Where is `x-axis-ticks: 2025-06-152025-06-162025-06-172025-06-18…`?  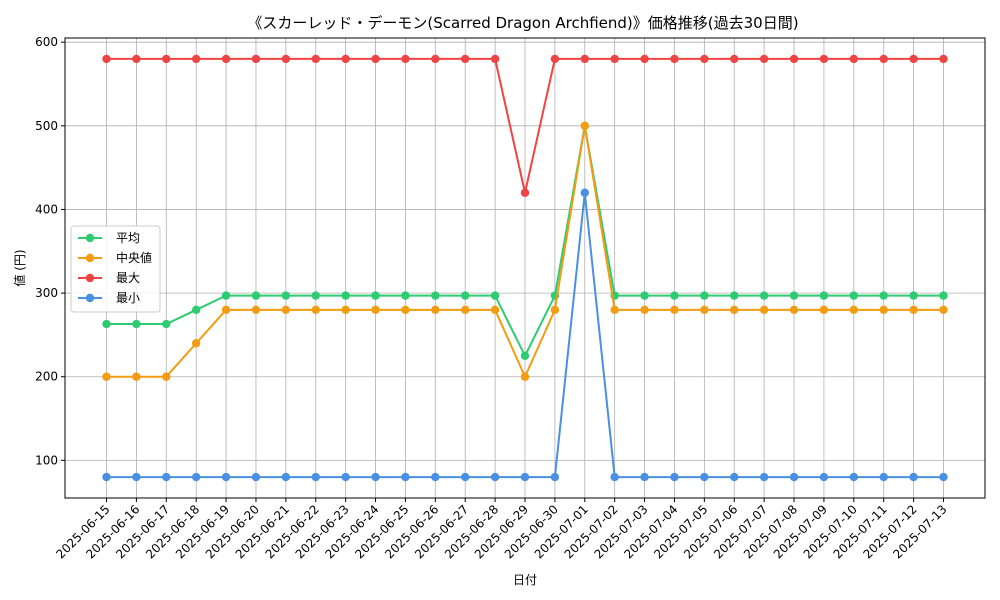
x-axis-ticks: 2025-06-152025-06-162025-06-172025-06-18… is located at coordinates (501, 529).